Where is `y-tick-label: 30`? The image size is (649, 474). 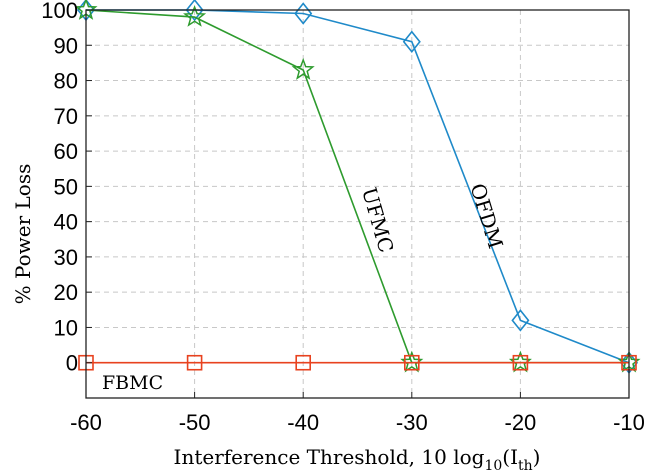
y-tick-label: 30 is located at coordinates (66, 257).